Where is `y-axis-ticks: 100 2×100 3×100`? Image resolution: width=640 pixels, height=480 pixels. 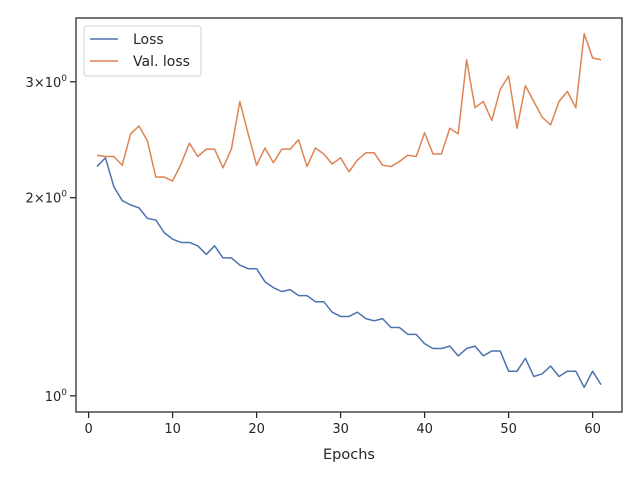
y-axis-ticks: 100 2×100 3×100 is located at coordinates (51, 239).